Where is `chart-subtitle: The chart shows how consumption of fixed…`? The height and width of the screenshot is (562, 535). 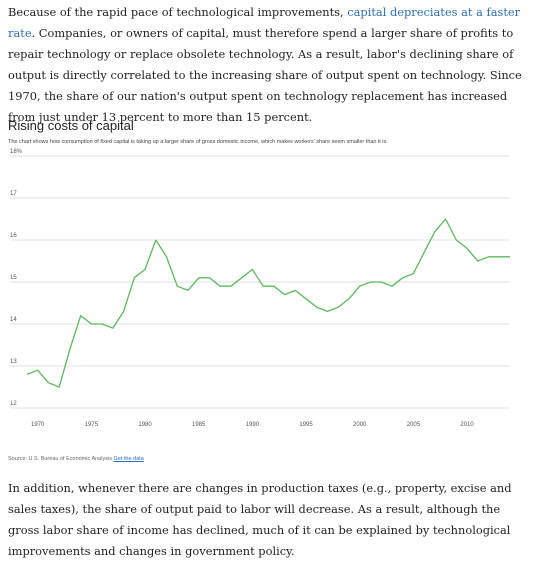 chart-subtitle: The chart shows how consumption of fixed… is located at coordinates (198, 142).